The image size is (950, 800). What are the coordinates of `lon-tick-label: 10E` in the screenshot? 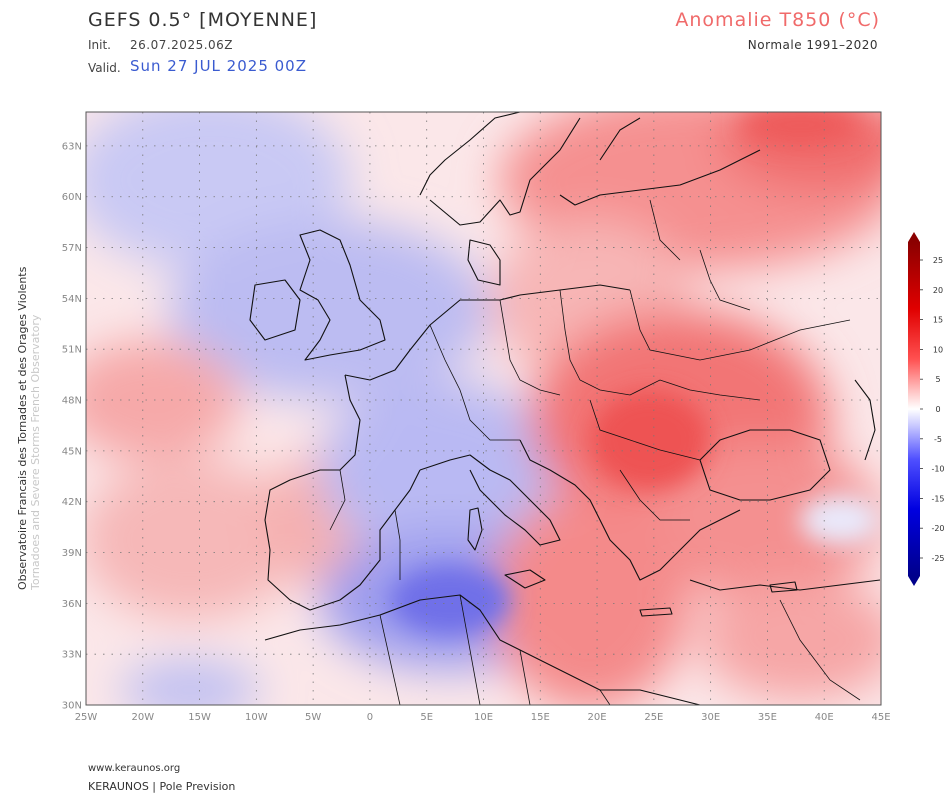 It's located at (483, 717).